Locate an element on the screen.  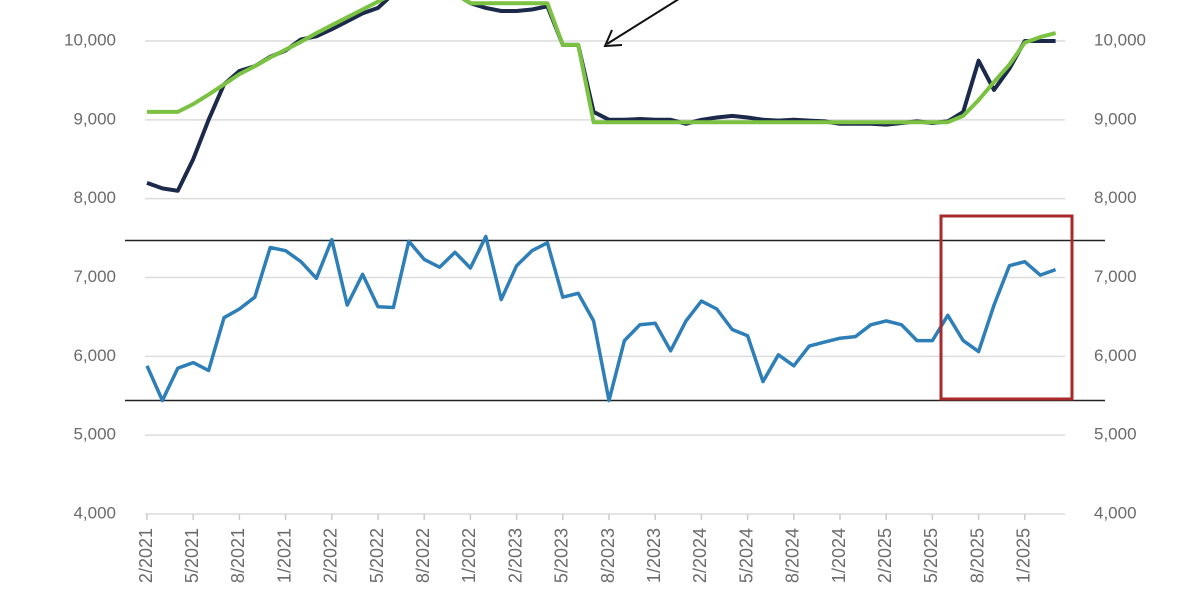
x-tick-label: 2/2024 is located at coordinates (700, 555).